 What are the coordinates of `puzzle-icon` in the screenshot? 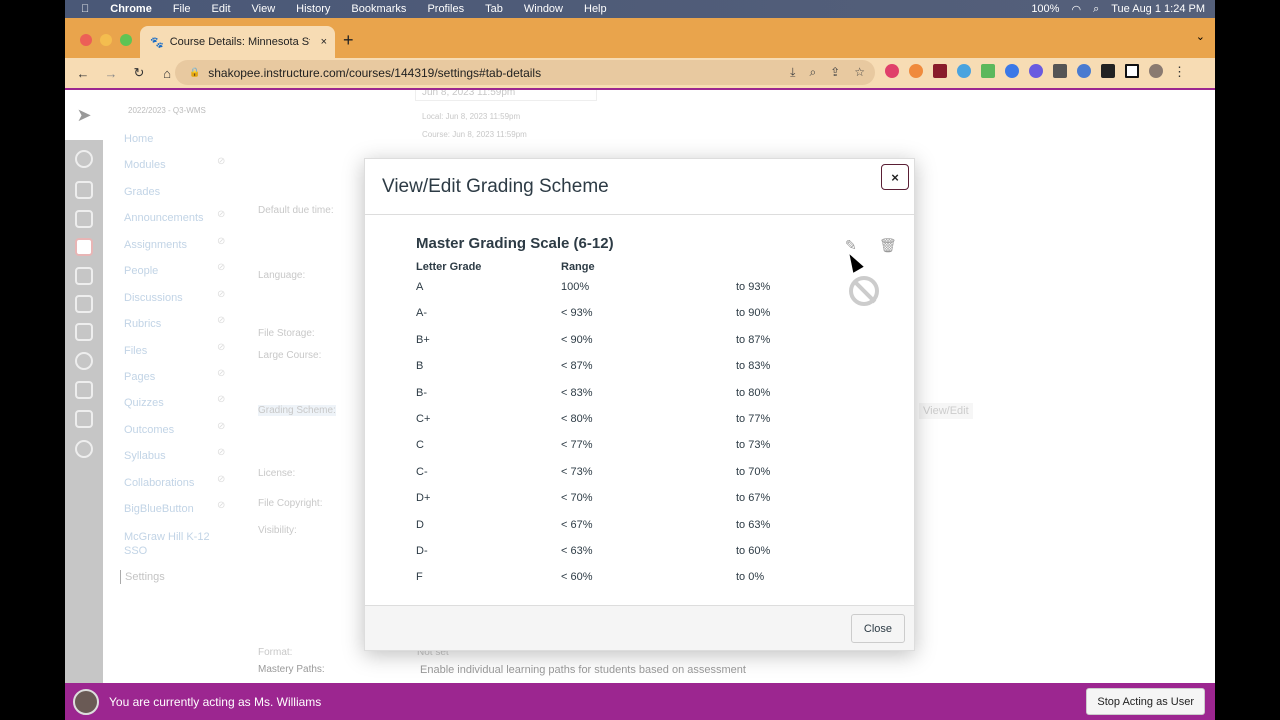 It's located at (1108, 71).